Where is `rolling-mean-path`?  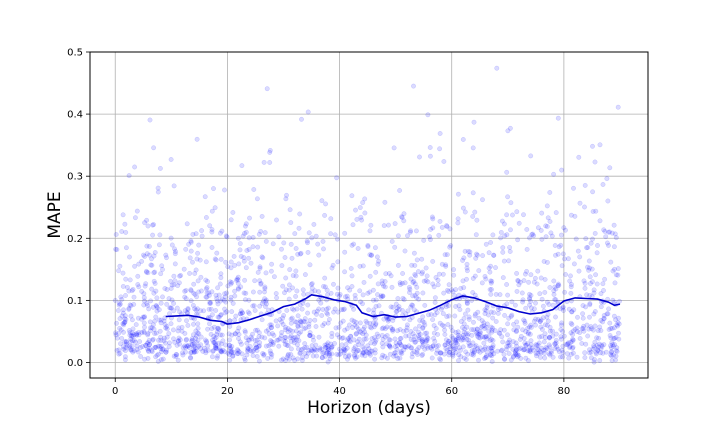 rolling-mean-path is located at coordinates (393, 309).